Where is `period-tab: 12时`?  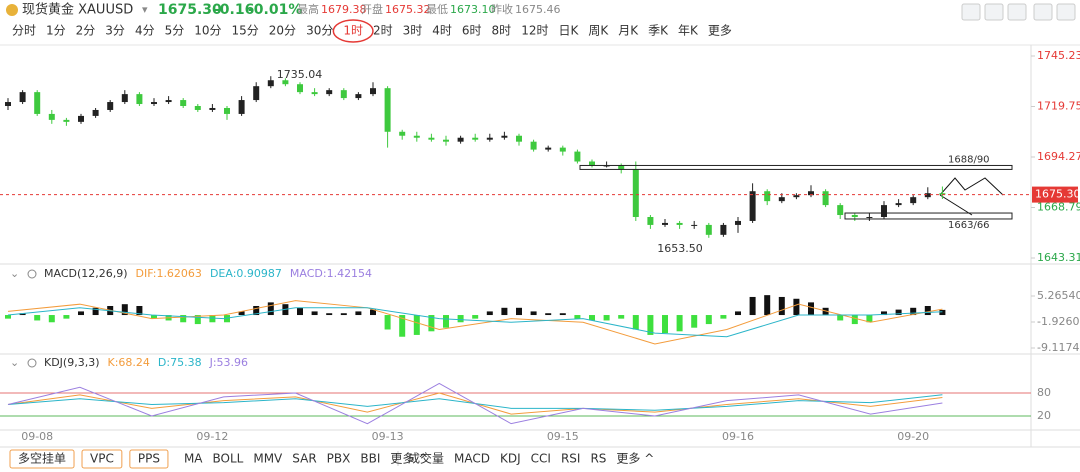 period-tab: 12时 is located at coordinates (534, 31).